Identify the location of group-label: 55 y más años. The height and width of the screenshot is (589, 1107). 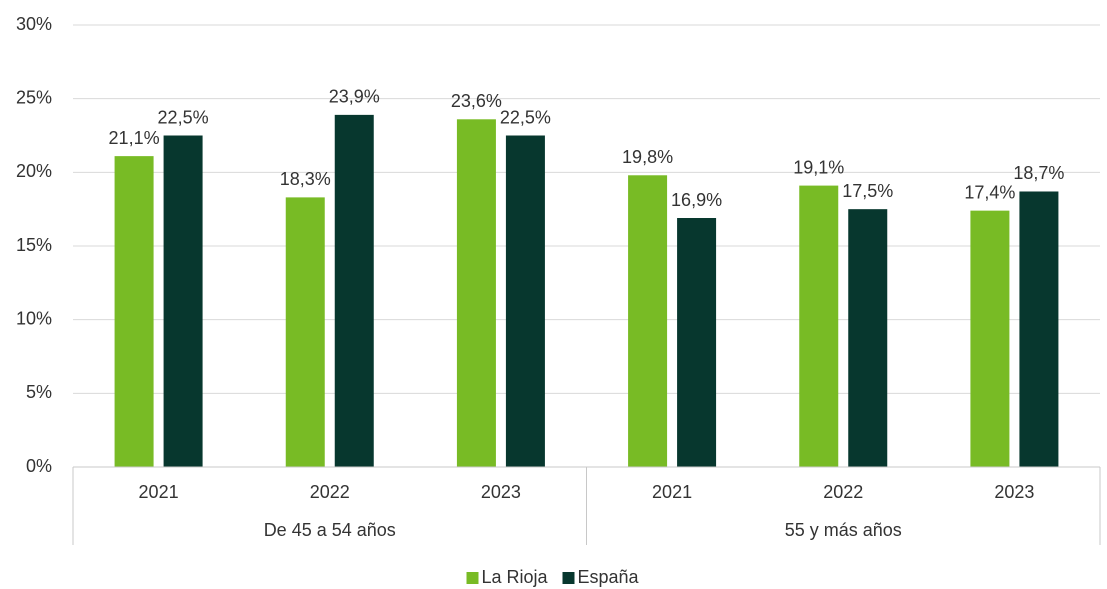
(843, 530).